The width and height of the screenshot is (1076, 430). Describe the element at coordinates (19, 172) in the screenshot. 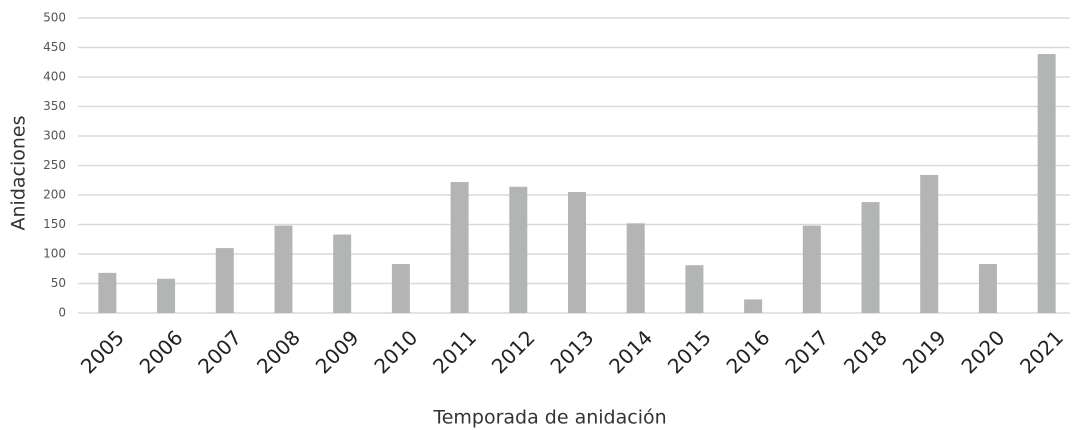

I see `y-axis-label: Anidaciones` at that location.